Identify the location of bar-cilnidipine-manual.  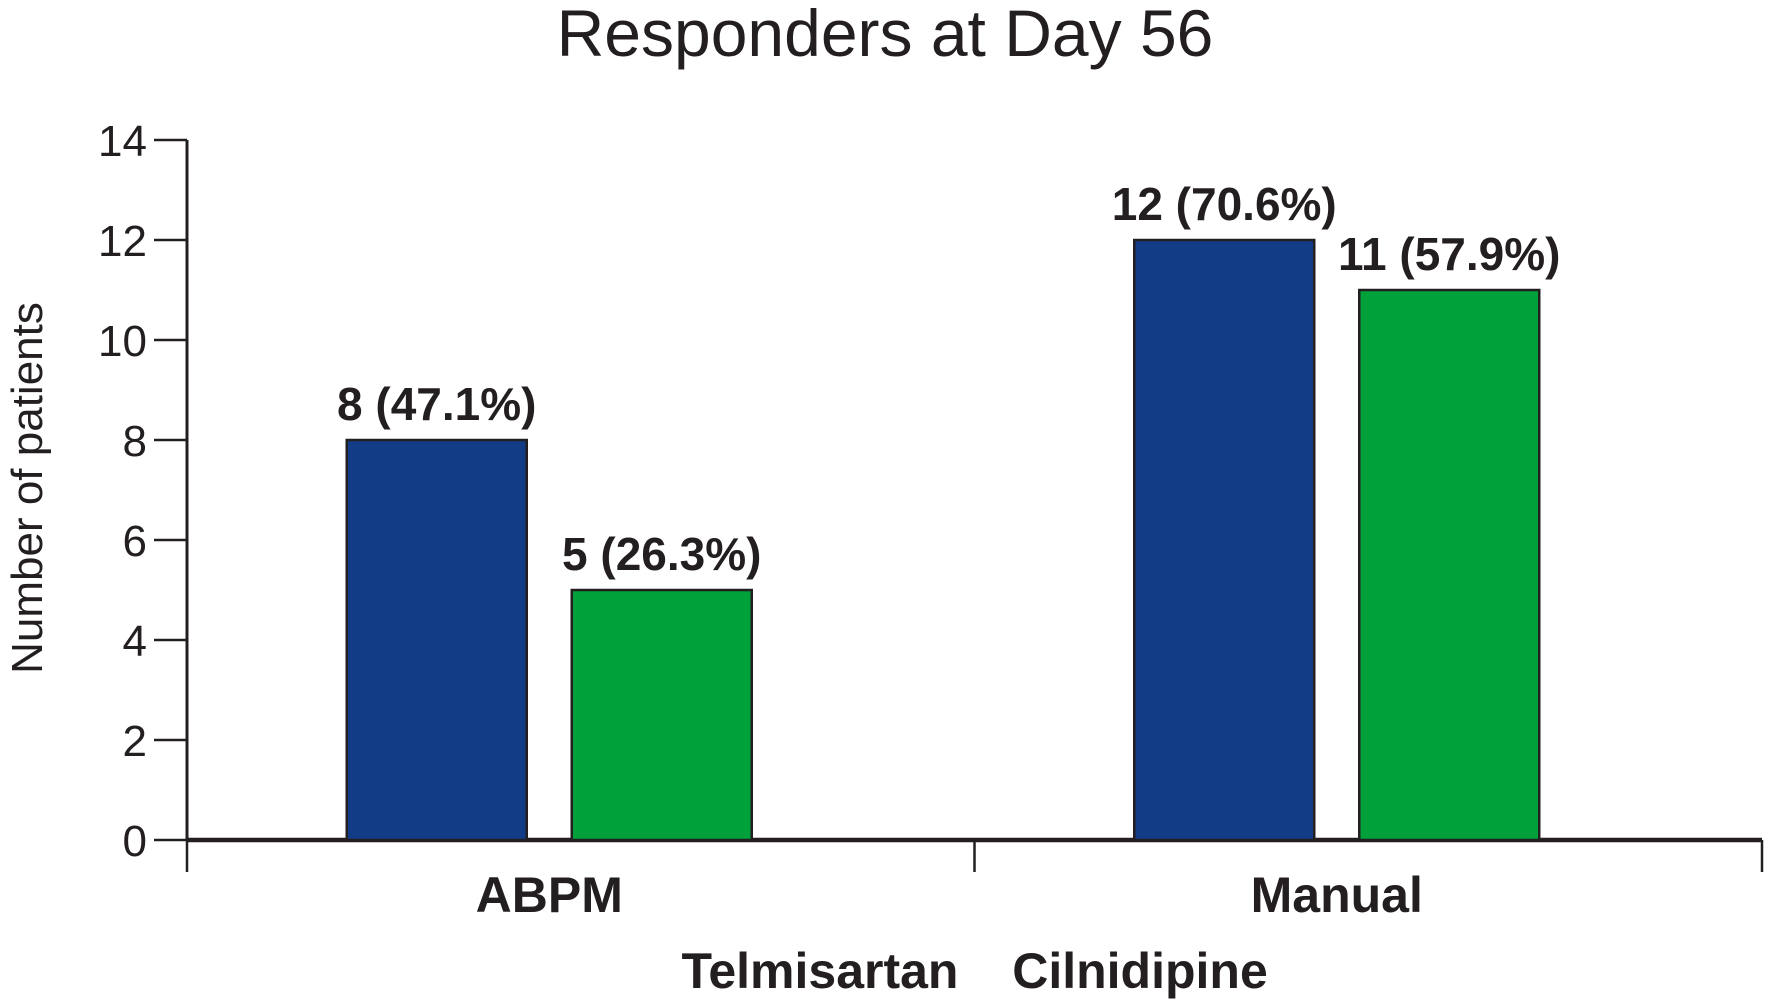
(1449, 565).